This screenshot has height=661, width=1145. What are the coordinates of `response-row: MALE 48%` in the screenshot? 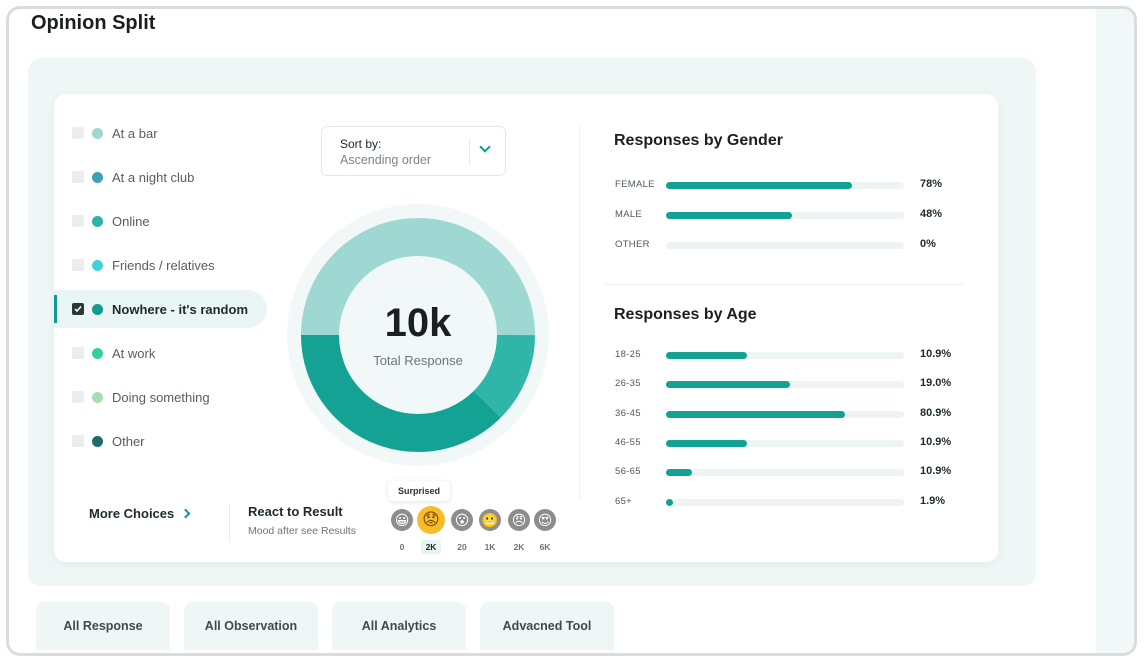 It's located at (785, 215).